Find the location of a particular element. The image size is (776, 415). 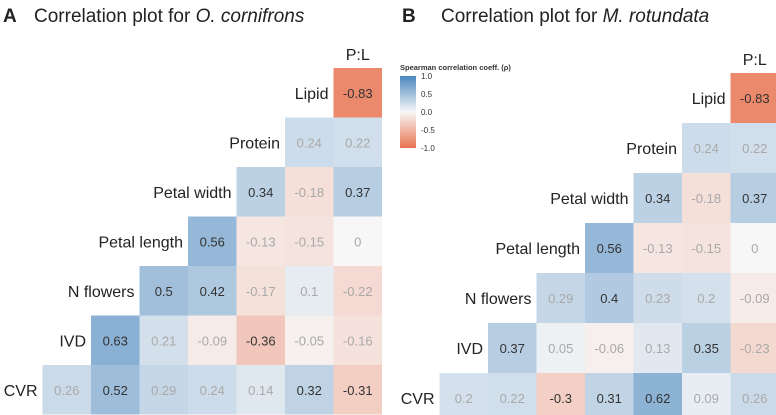

panel-b-value-ivd-petal-width: -0.06 is located at coordinates (609, 348).